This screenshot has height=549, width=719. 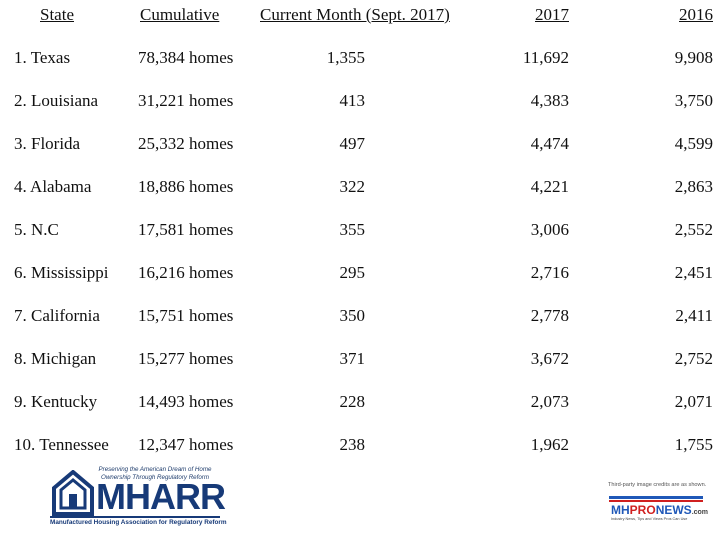 I want to click on cell-y2016: 2,071, so click(x=693, y=401).